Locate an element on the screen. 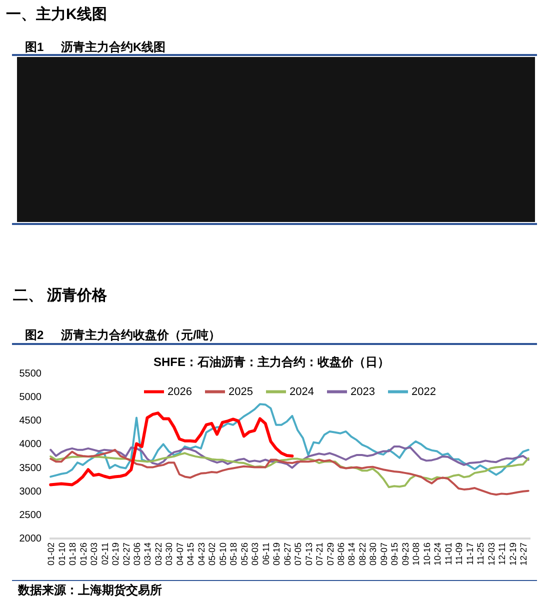  x-tick-label: 05-02 is located at coordinates (212, 554).